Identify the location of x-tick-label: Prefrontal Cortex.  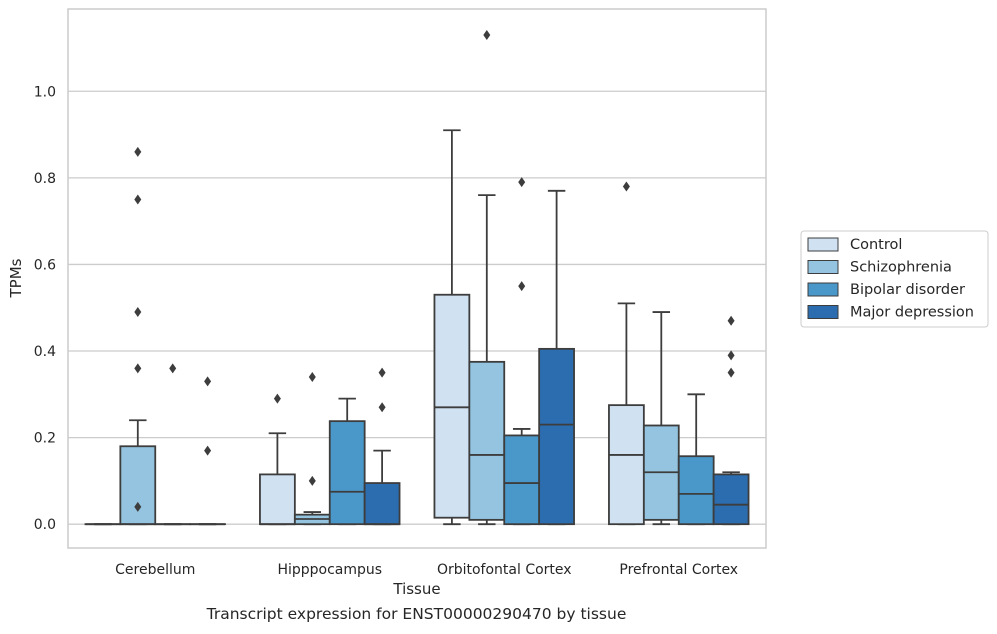
(678, 570).